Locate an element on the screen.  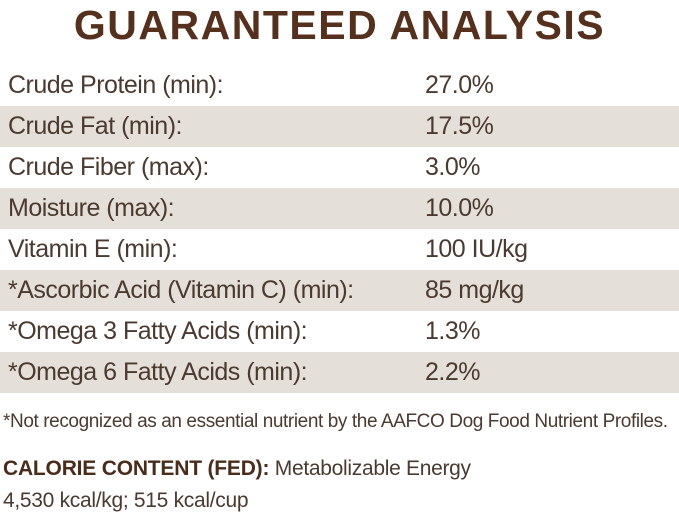
nutrient-label: Moisture (max): is located at coordinates (91, 208).